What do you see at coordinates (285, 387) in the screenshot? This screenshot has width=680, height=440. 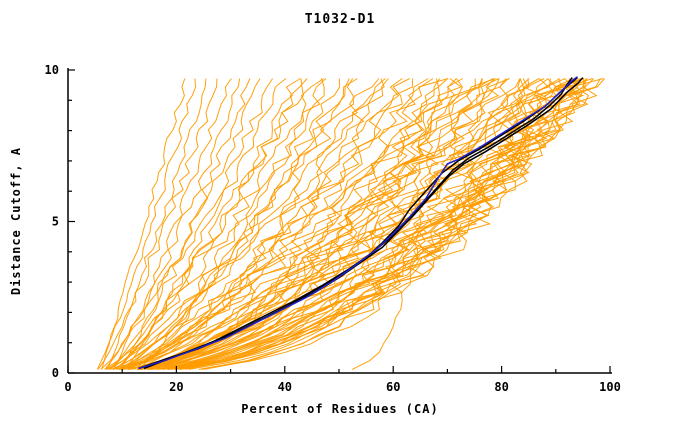 I see `x-tick-label: 40` at bounding box center [285, 387].